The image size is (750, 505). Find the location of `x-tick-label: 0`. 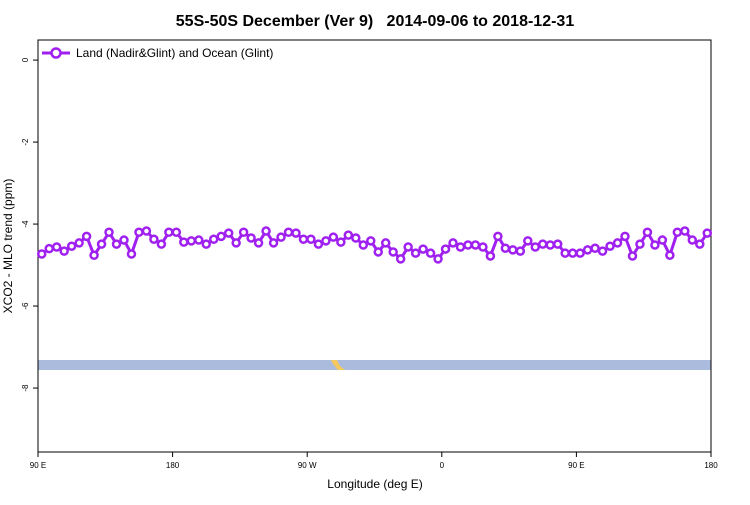

x-tick-label: 0 is located at coordinates (442, 465).